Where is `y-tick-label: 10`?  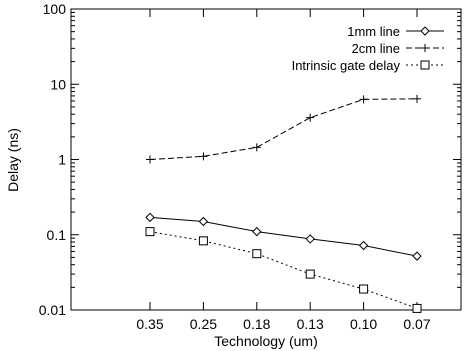 y-tick-label: 10 is located at coordinates (58, 84).